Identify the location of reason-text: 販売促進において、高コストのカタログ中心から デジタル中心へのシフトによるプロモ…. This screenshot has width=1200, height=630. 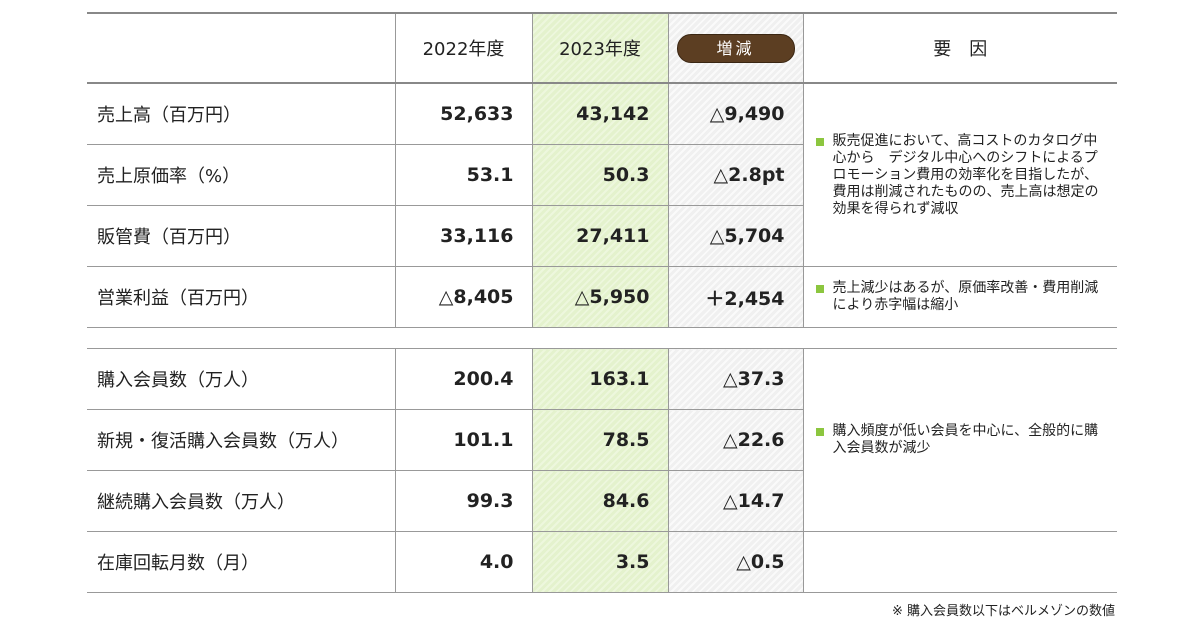
(965, 174).